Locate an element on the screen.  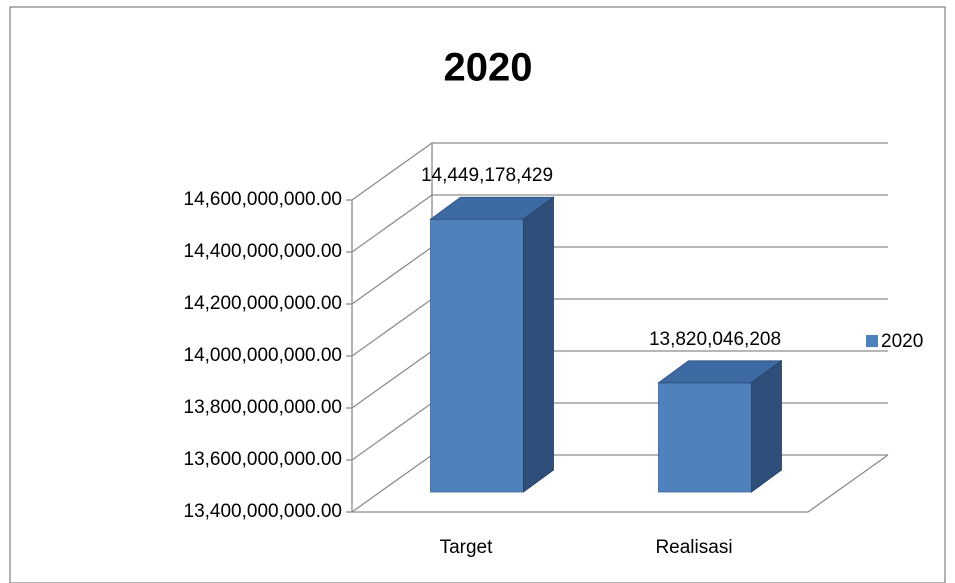
y-tick-label: 13,600,000,000.00 is located at coordinates (263, 459).